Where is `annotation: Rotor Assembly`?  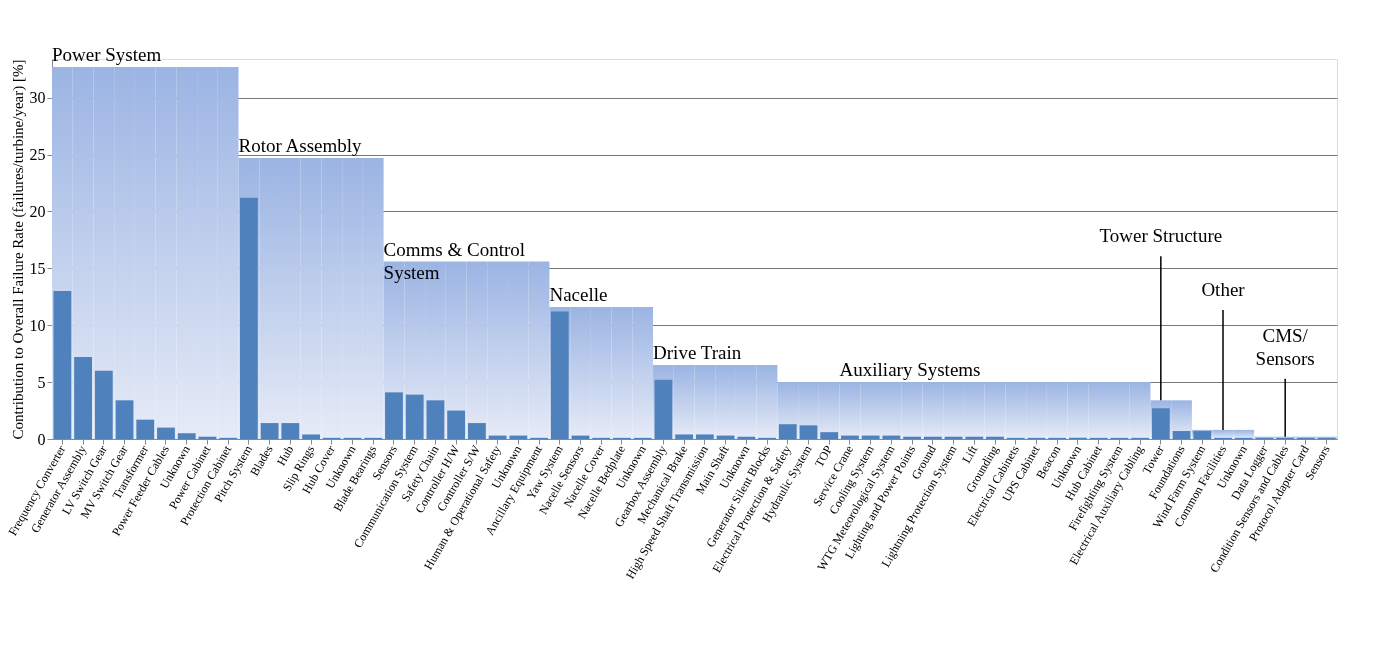 annotation: Rotor Assembly is located at coordinates (300, 145).